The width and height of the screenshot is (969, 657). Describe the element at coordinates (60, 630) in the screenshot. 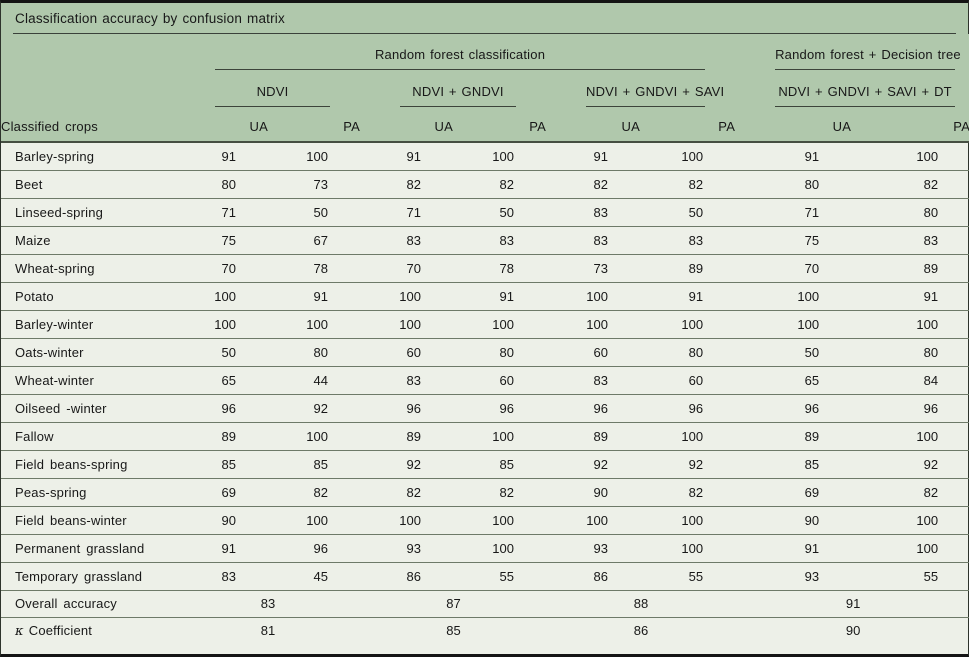

I see `summary-label-text: Coefficient` at that location.